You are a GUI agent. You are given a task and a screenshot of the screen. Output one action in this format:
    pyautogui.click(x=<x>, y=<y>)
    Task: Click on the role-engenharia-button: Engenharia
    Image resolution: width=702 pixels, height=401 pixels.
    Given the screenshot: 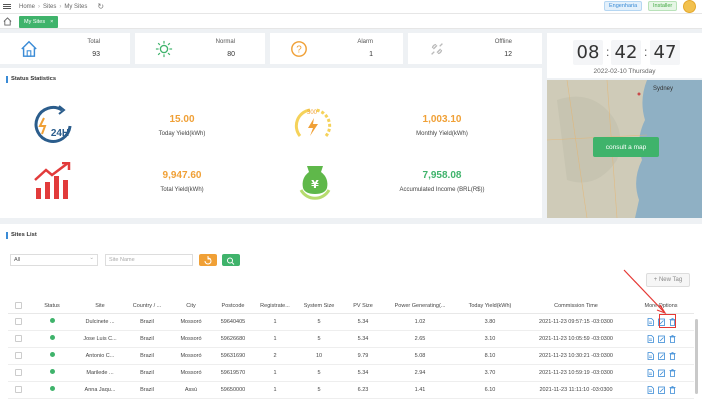 What is the action you would take?
    pyautogui.click(x=623, y=6)
    